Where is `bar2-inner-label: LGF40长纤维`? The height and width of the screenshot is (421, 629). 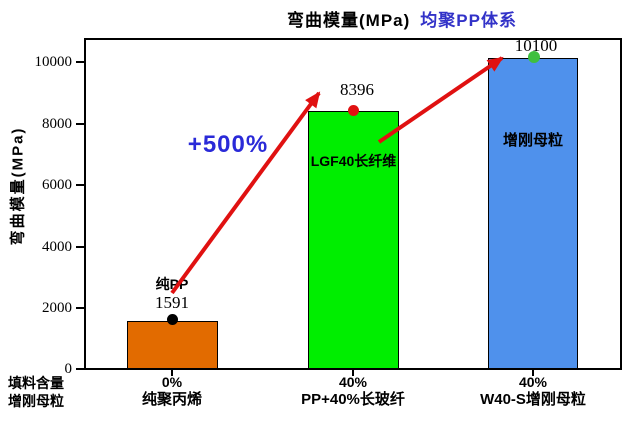
bar2-inner-label: LGF40长纤维 is located at coordinates (353, 161).